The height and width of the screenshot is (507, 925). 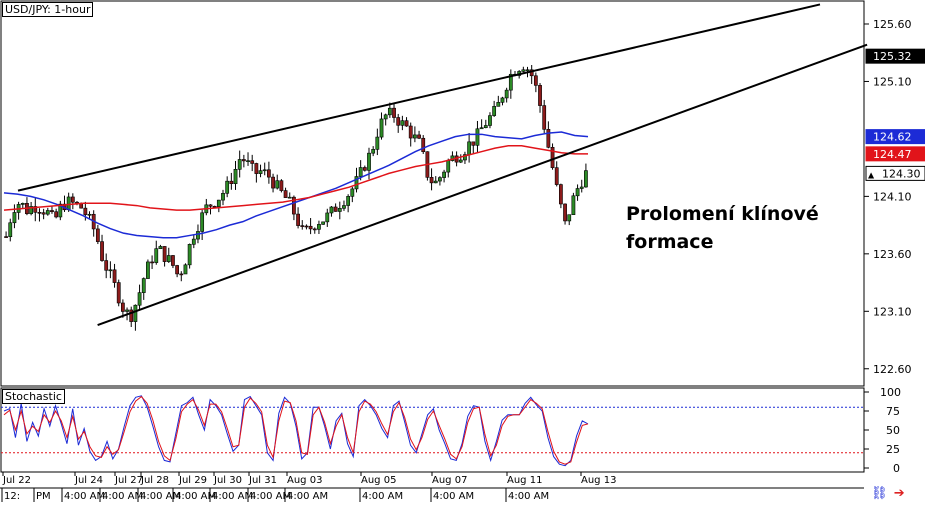 What do you see at coordinates (722, 214) in the screenshot?
I see `annotation-line-1: Prolomení klínové` at bounding box center [722, 214].